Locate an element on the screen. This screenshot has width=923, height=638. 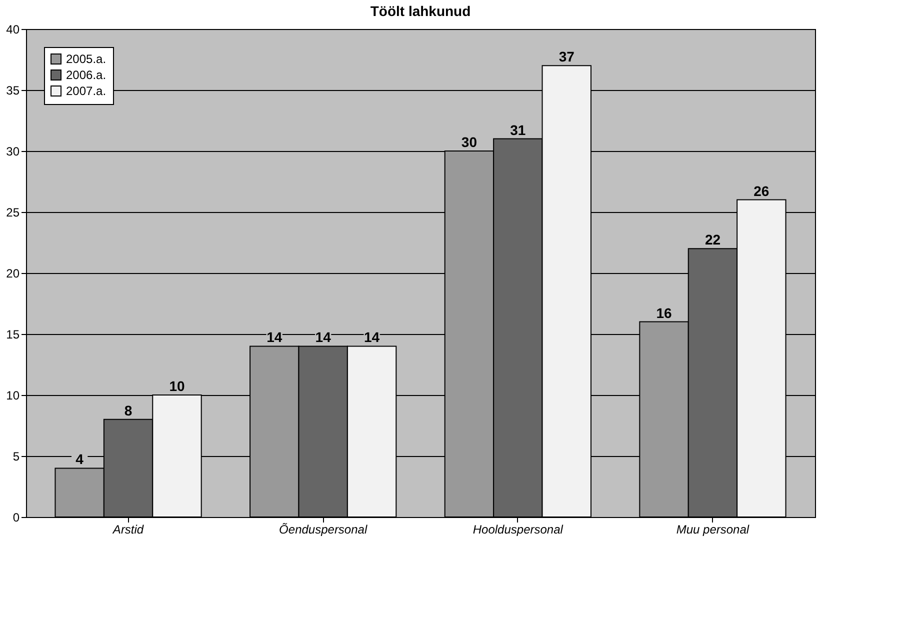
data-label: 26 is located at coordinates (762, 190).